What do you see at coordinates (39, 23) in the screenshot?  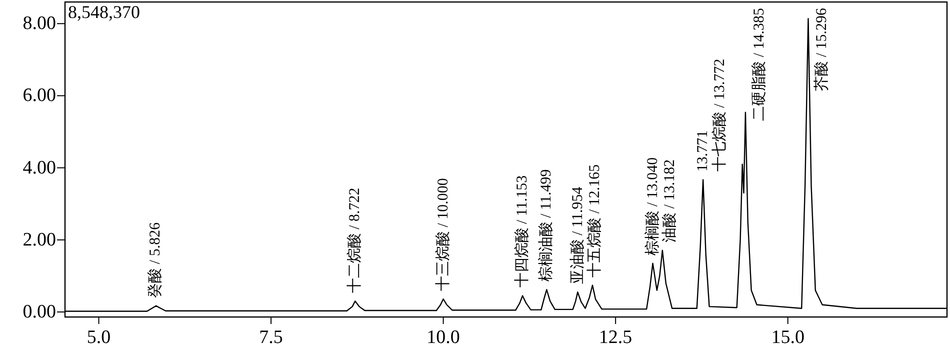 I see `y-tick-label: 8.00` at bounding box center [39, 23].